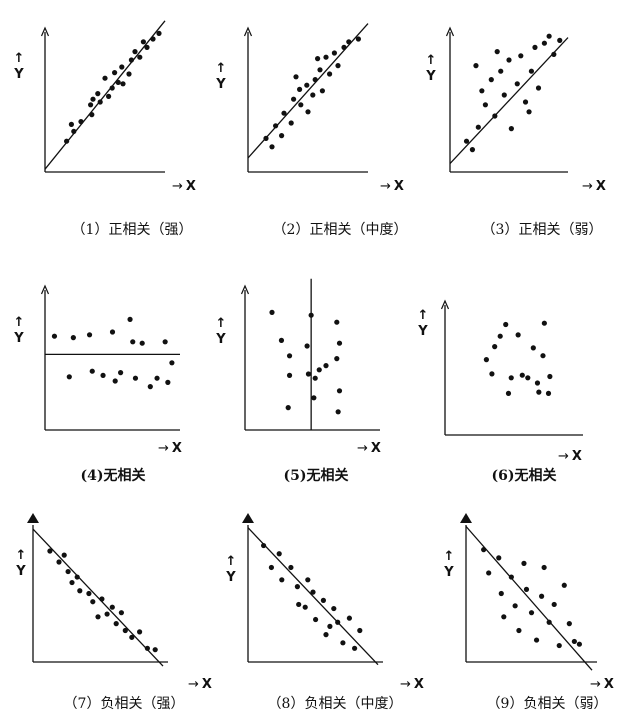 The image size is (640, 724). Describe the element at coordinates (311, 130) in the screenshot. I see `chart-panel-p2: → X ↑Y （2）正相关（中度）` at that location.